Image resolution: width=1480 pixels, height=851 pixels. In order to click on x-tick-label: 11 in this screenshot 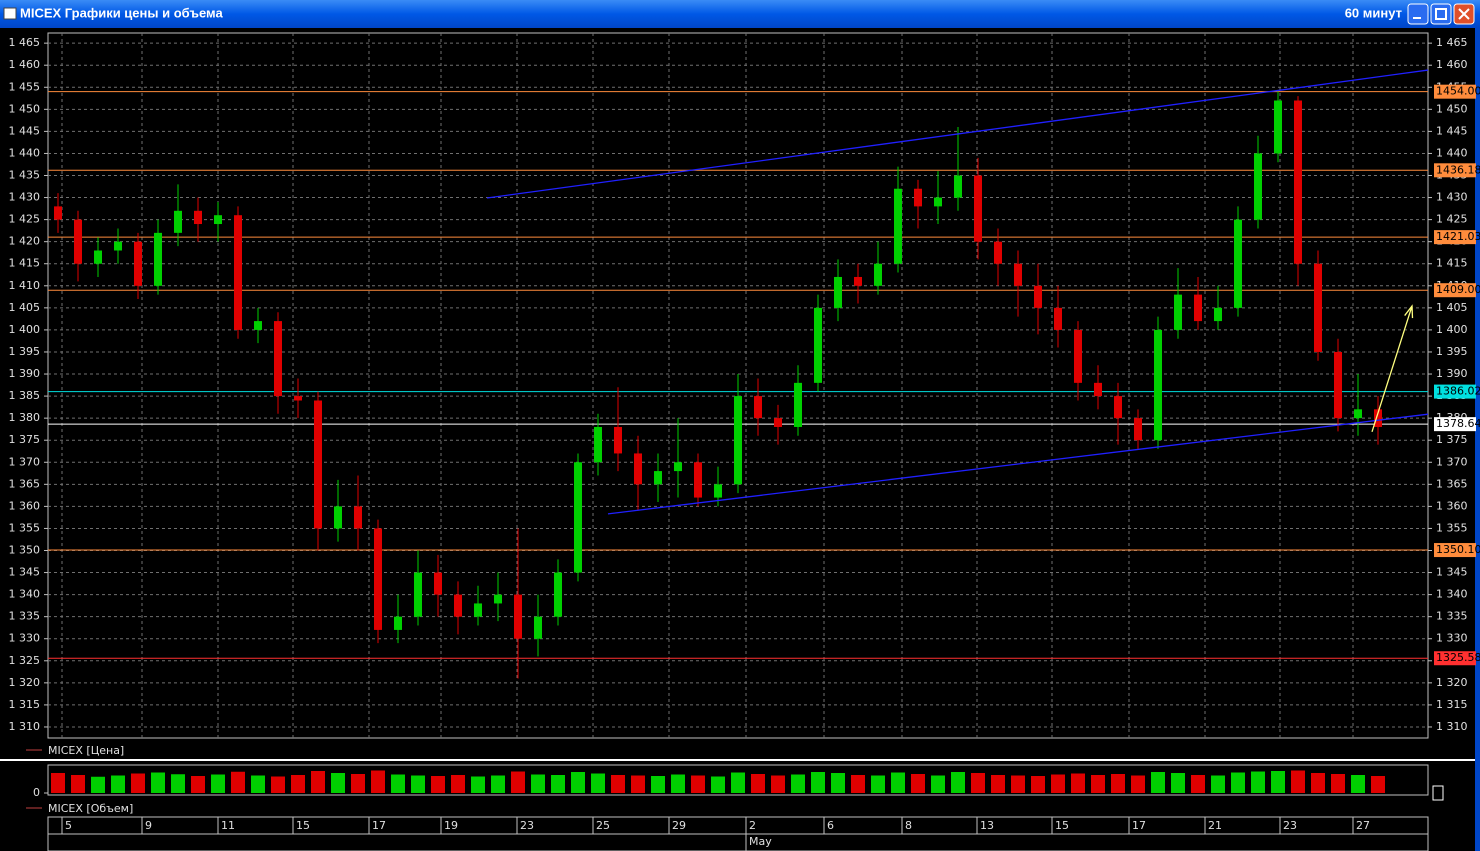, I will do `click(228, 825)`.